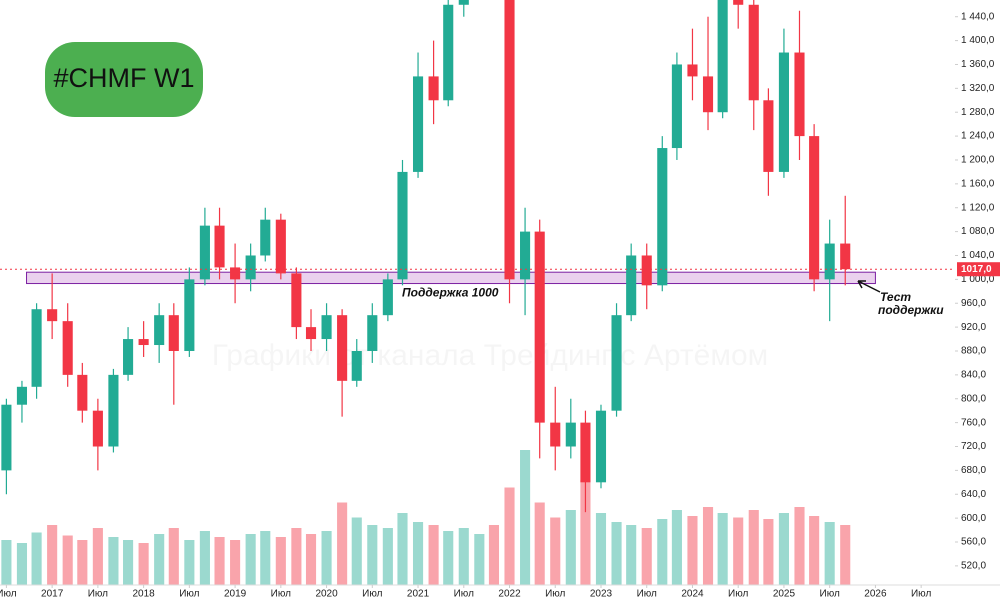 This screenshot has height=605, width=1000. I want to click on y-tick-label: 720,0, so click(973, 446).